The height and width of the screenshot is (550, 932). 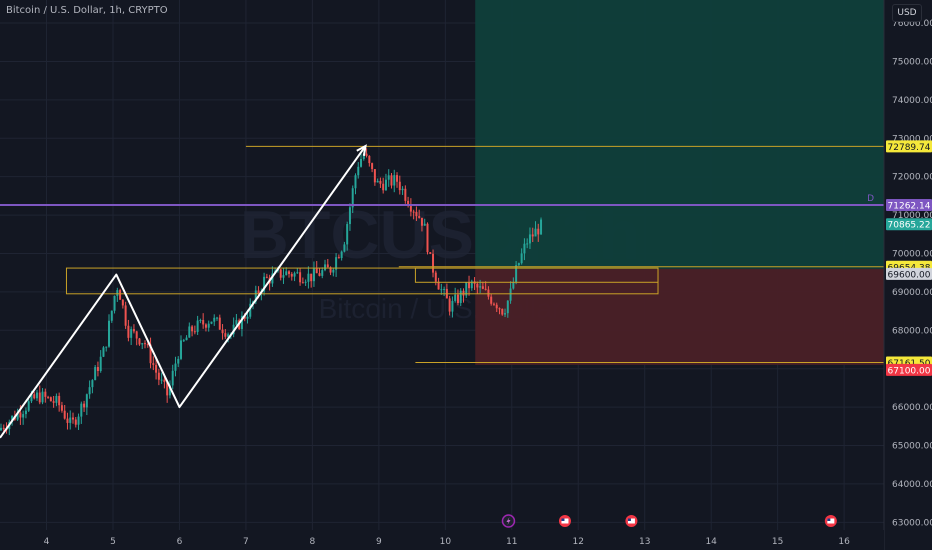 I want to click on zigzag-arrowhead, so click(x=361, y=150).